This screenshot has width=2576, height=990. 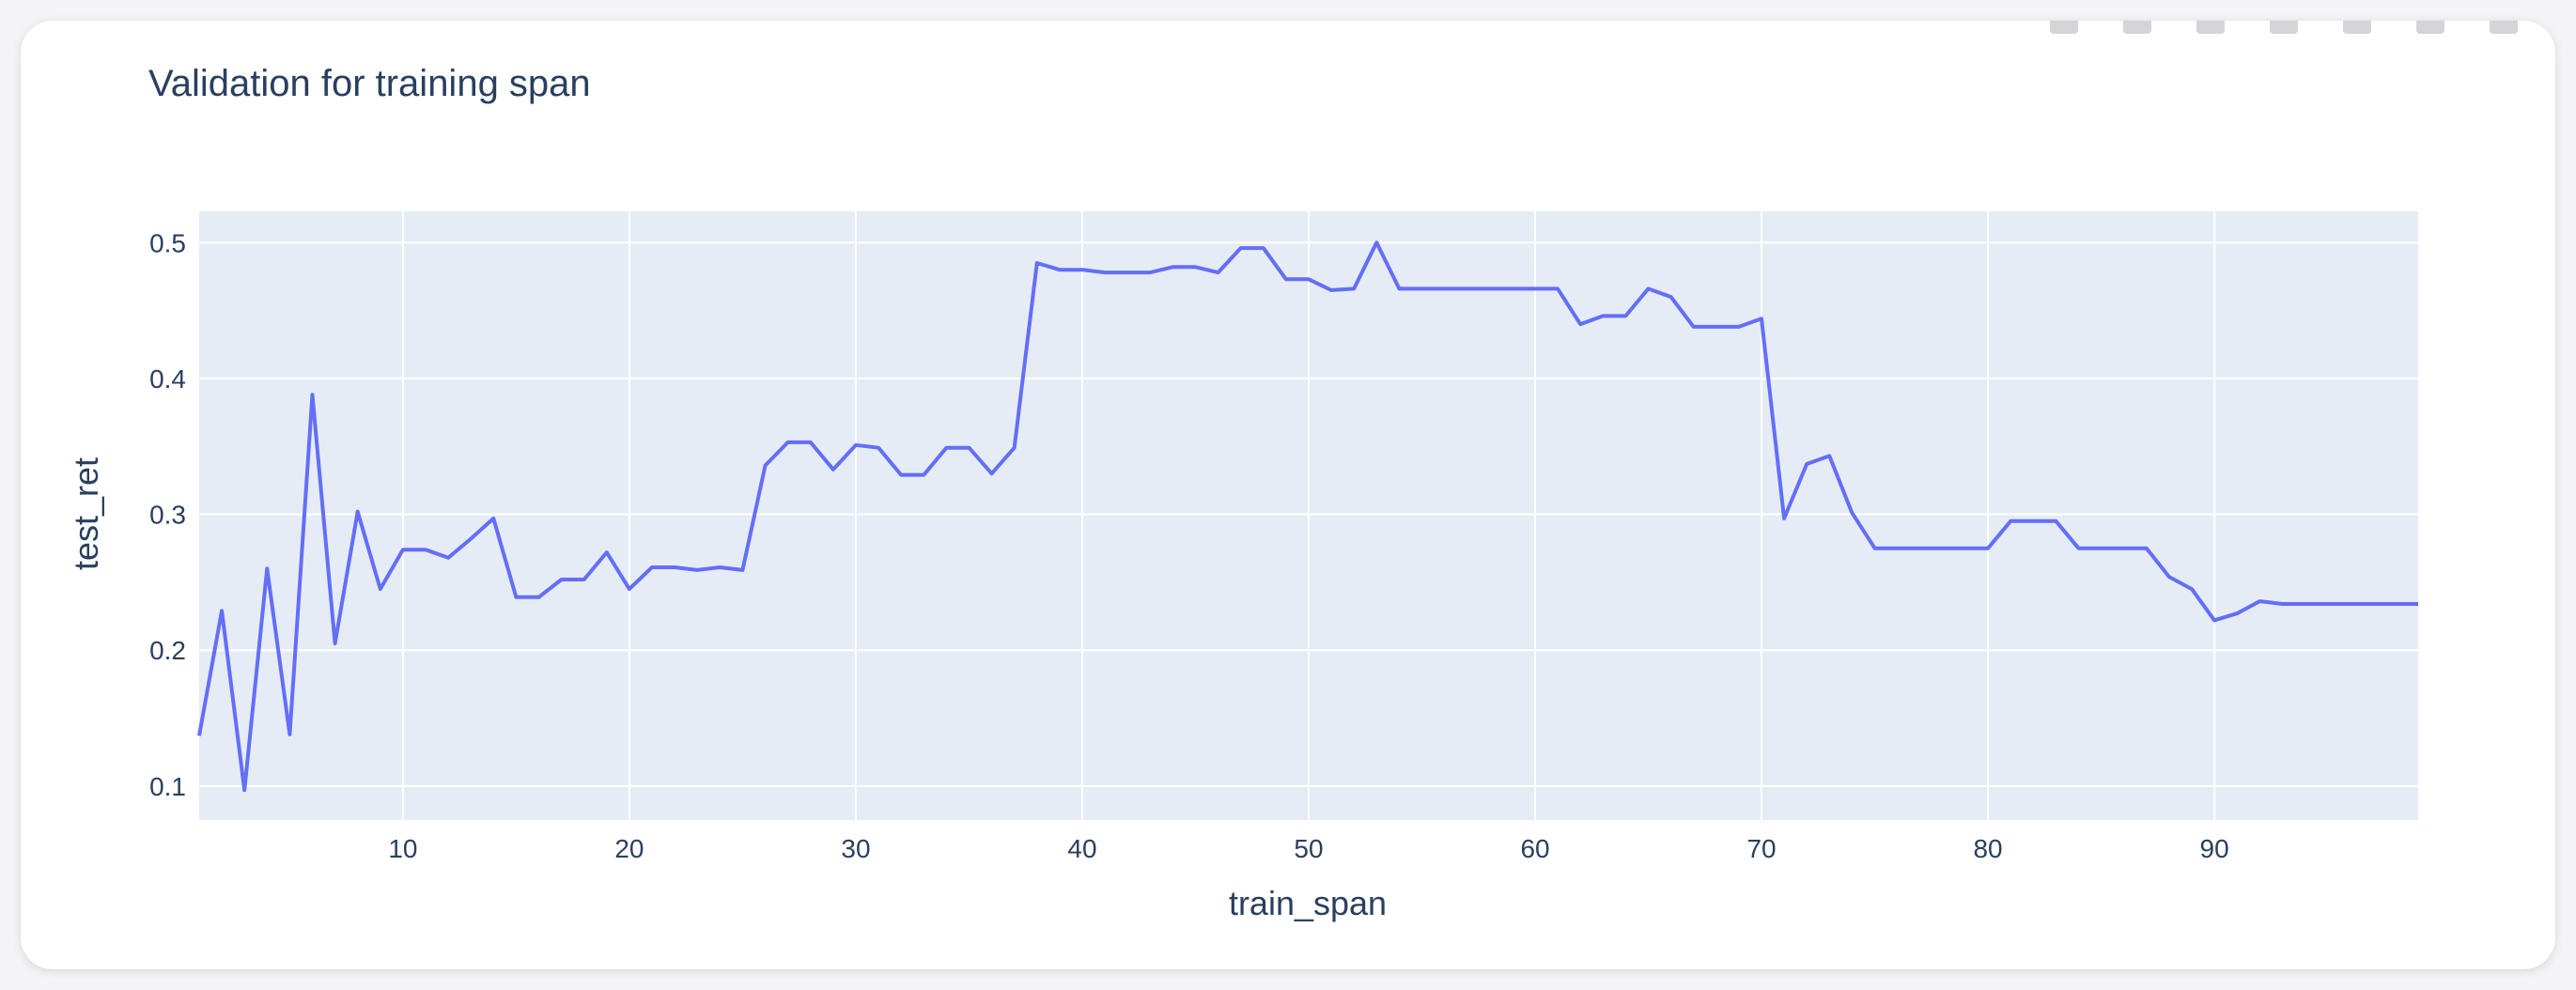 I want to click on x-tick-label: 80, so click(x=1988, y=848).